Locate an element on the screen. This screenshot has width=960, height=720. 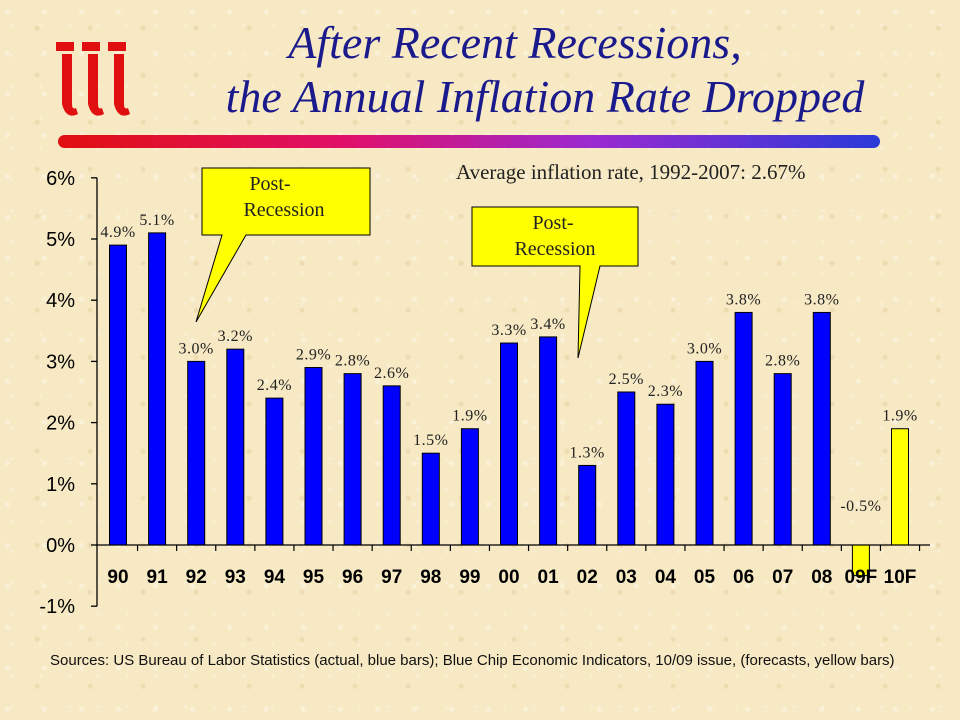
x-tick-label: 03 is located at coordinates (626, 577).